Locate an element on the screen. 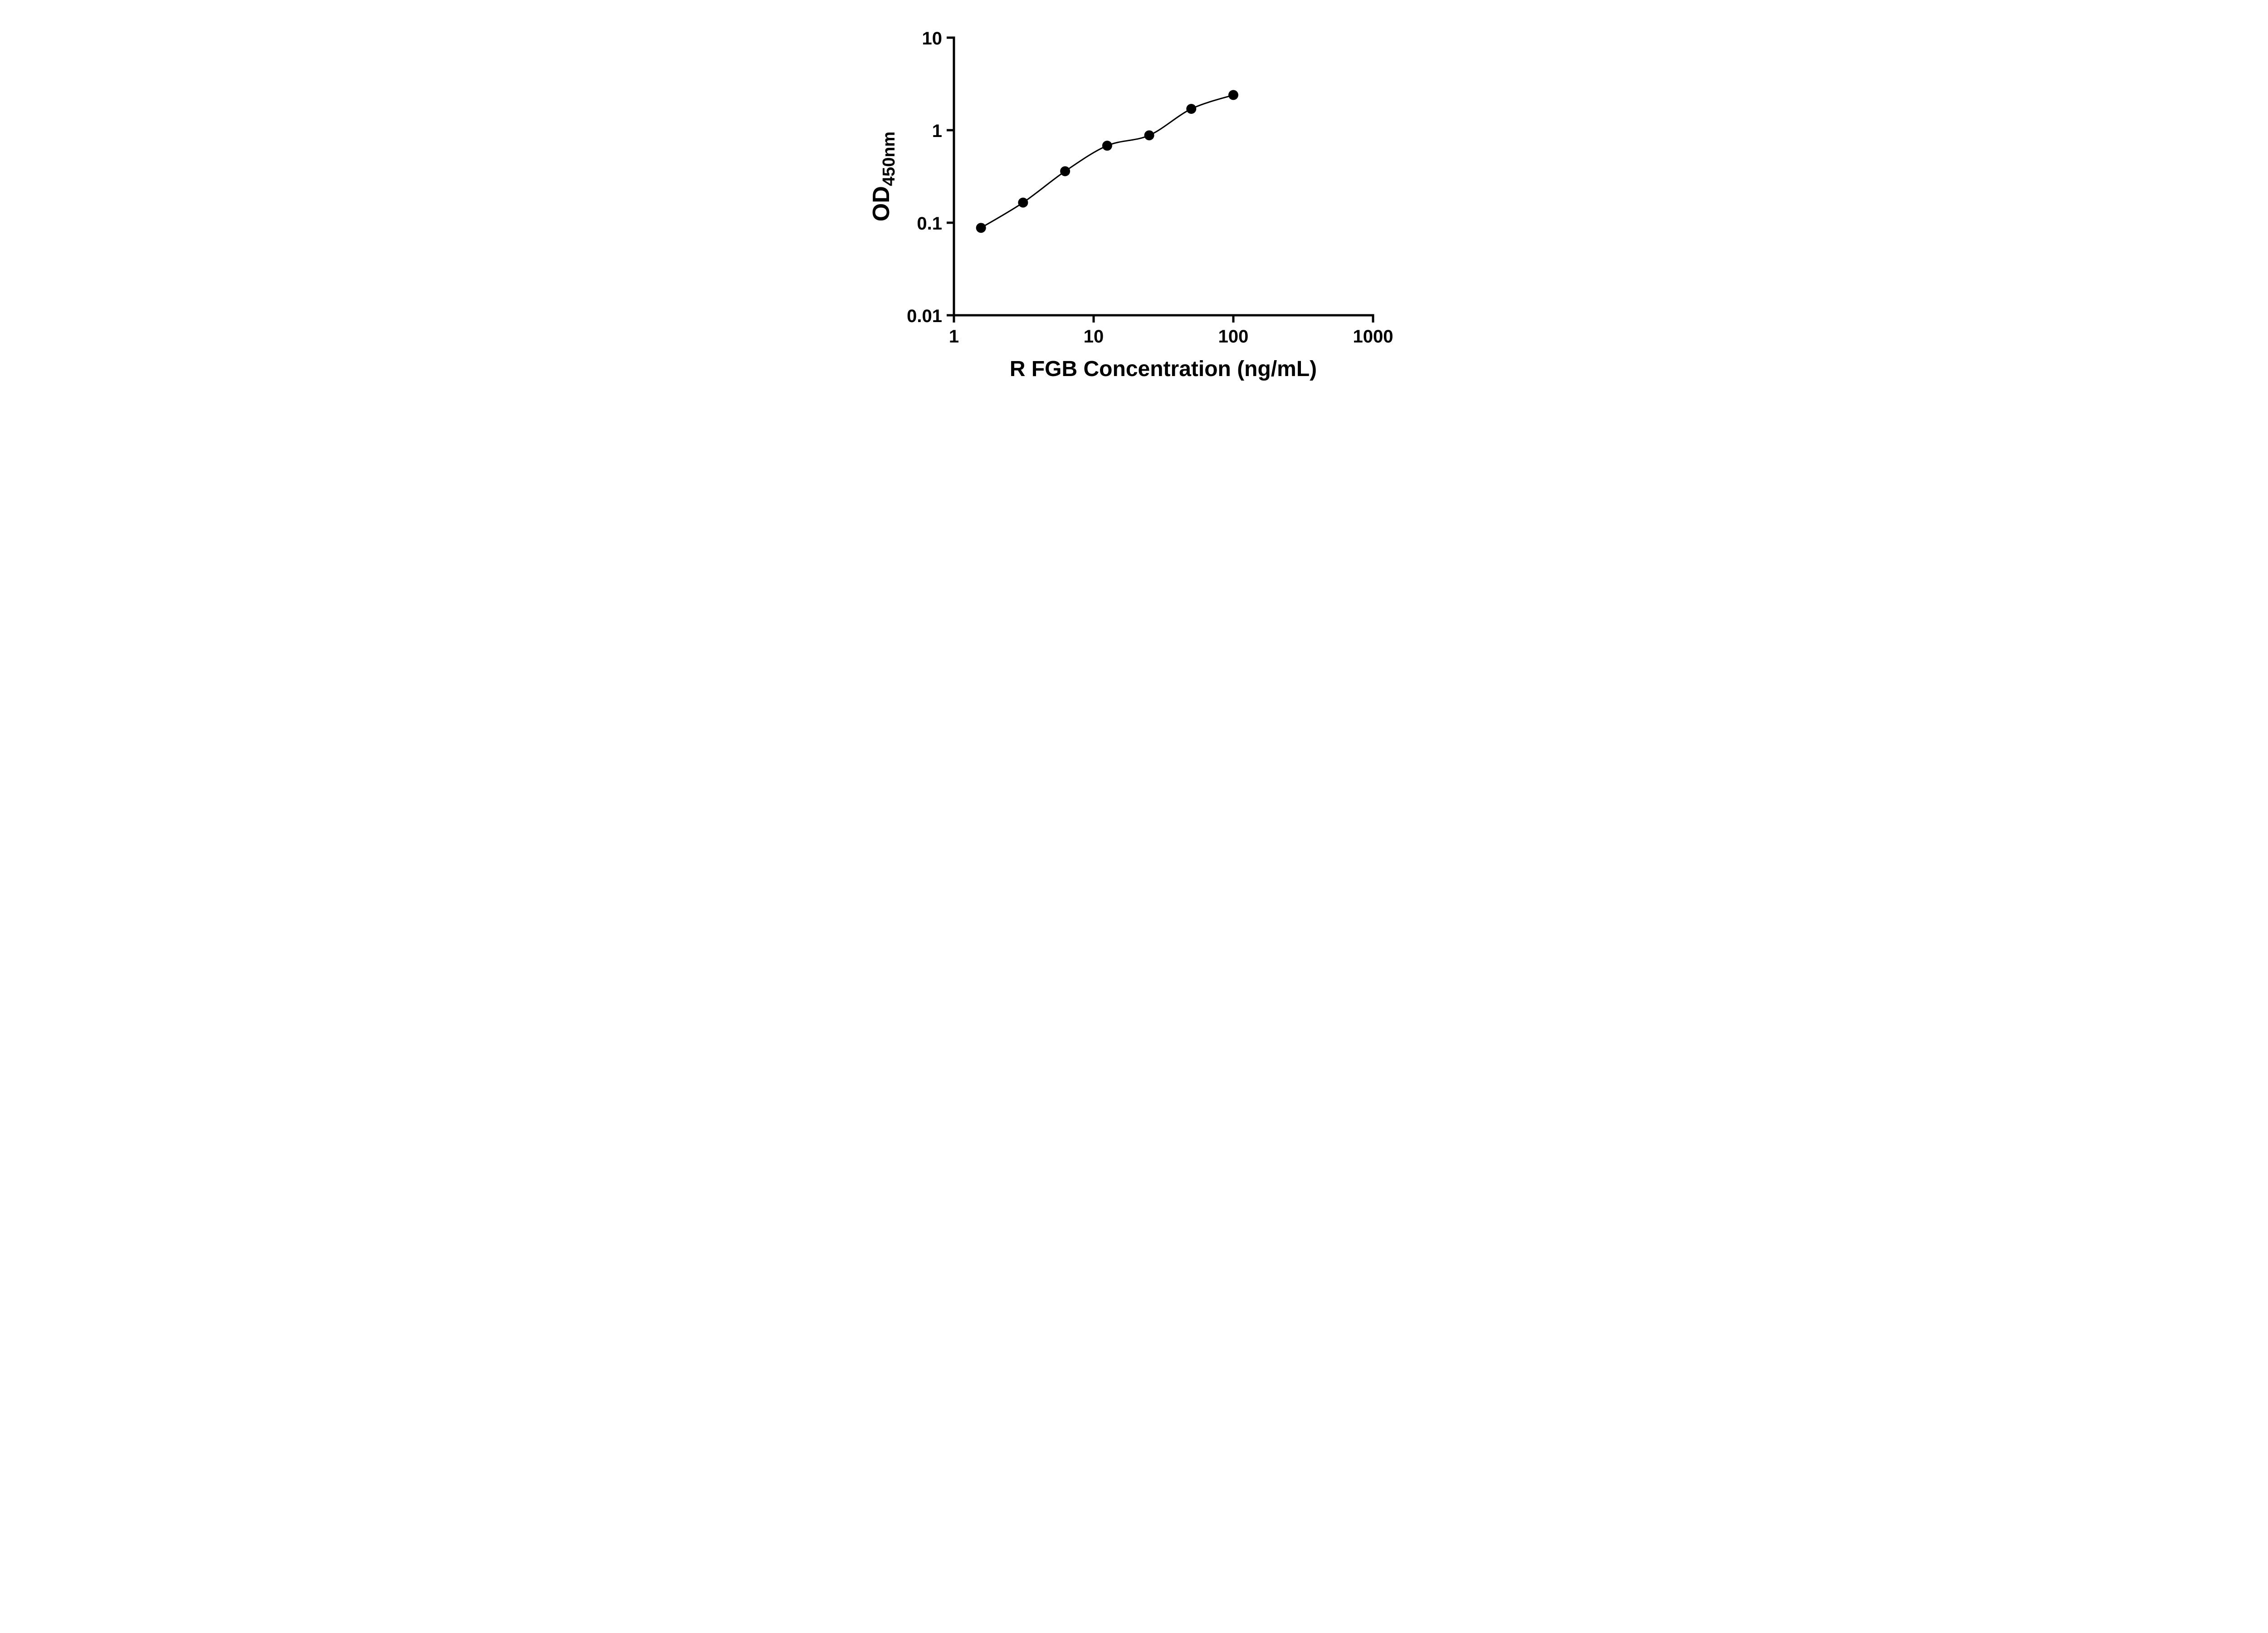 The image size is (2268, 1633). x-axis-tick-label: 1 is located at coordinates (953, 337).